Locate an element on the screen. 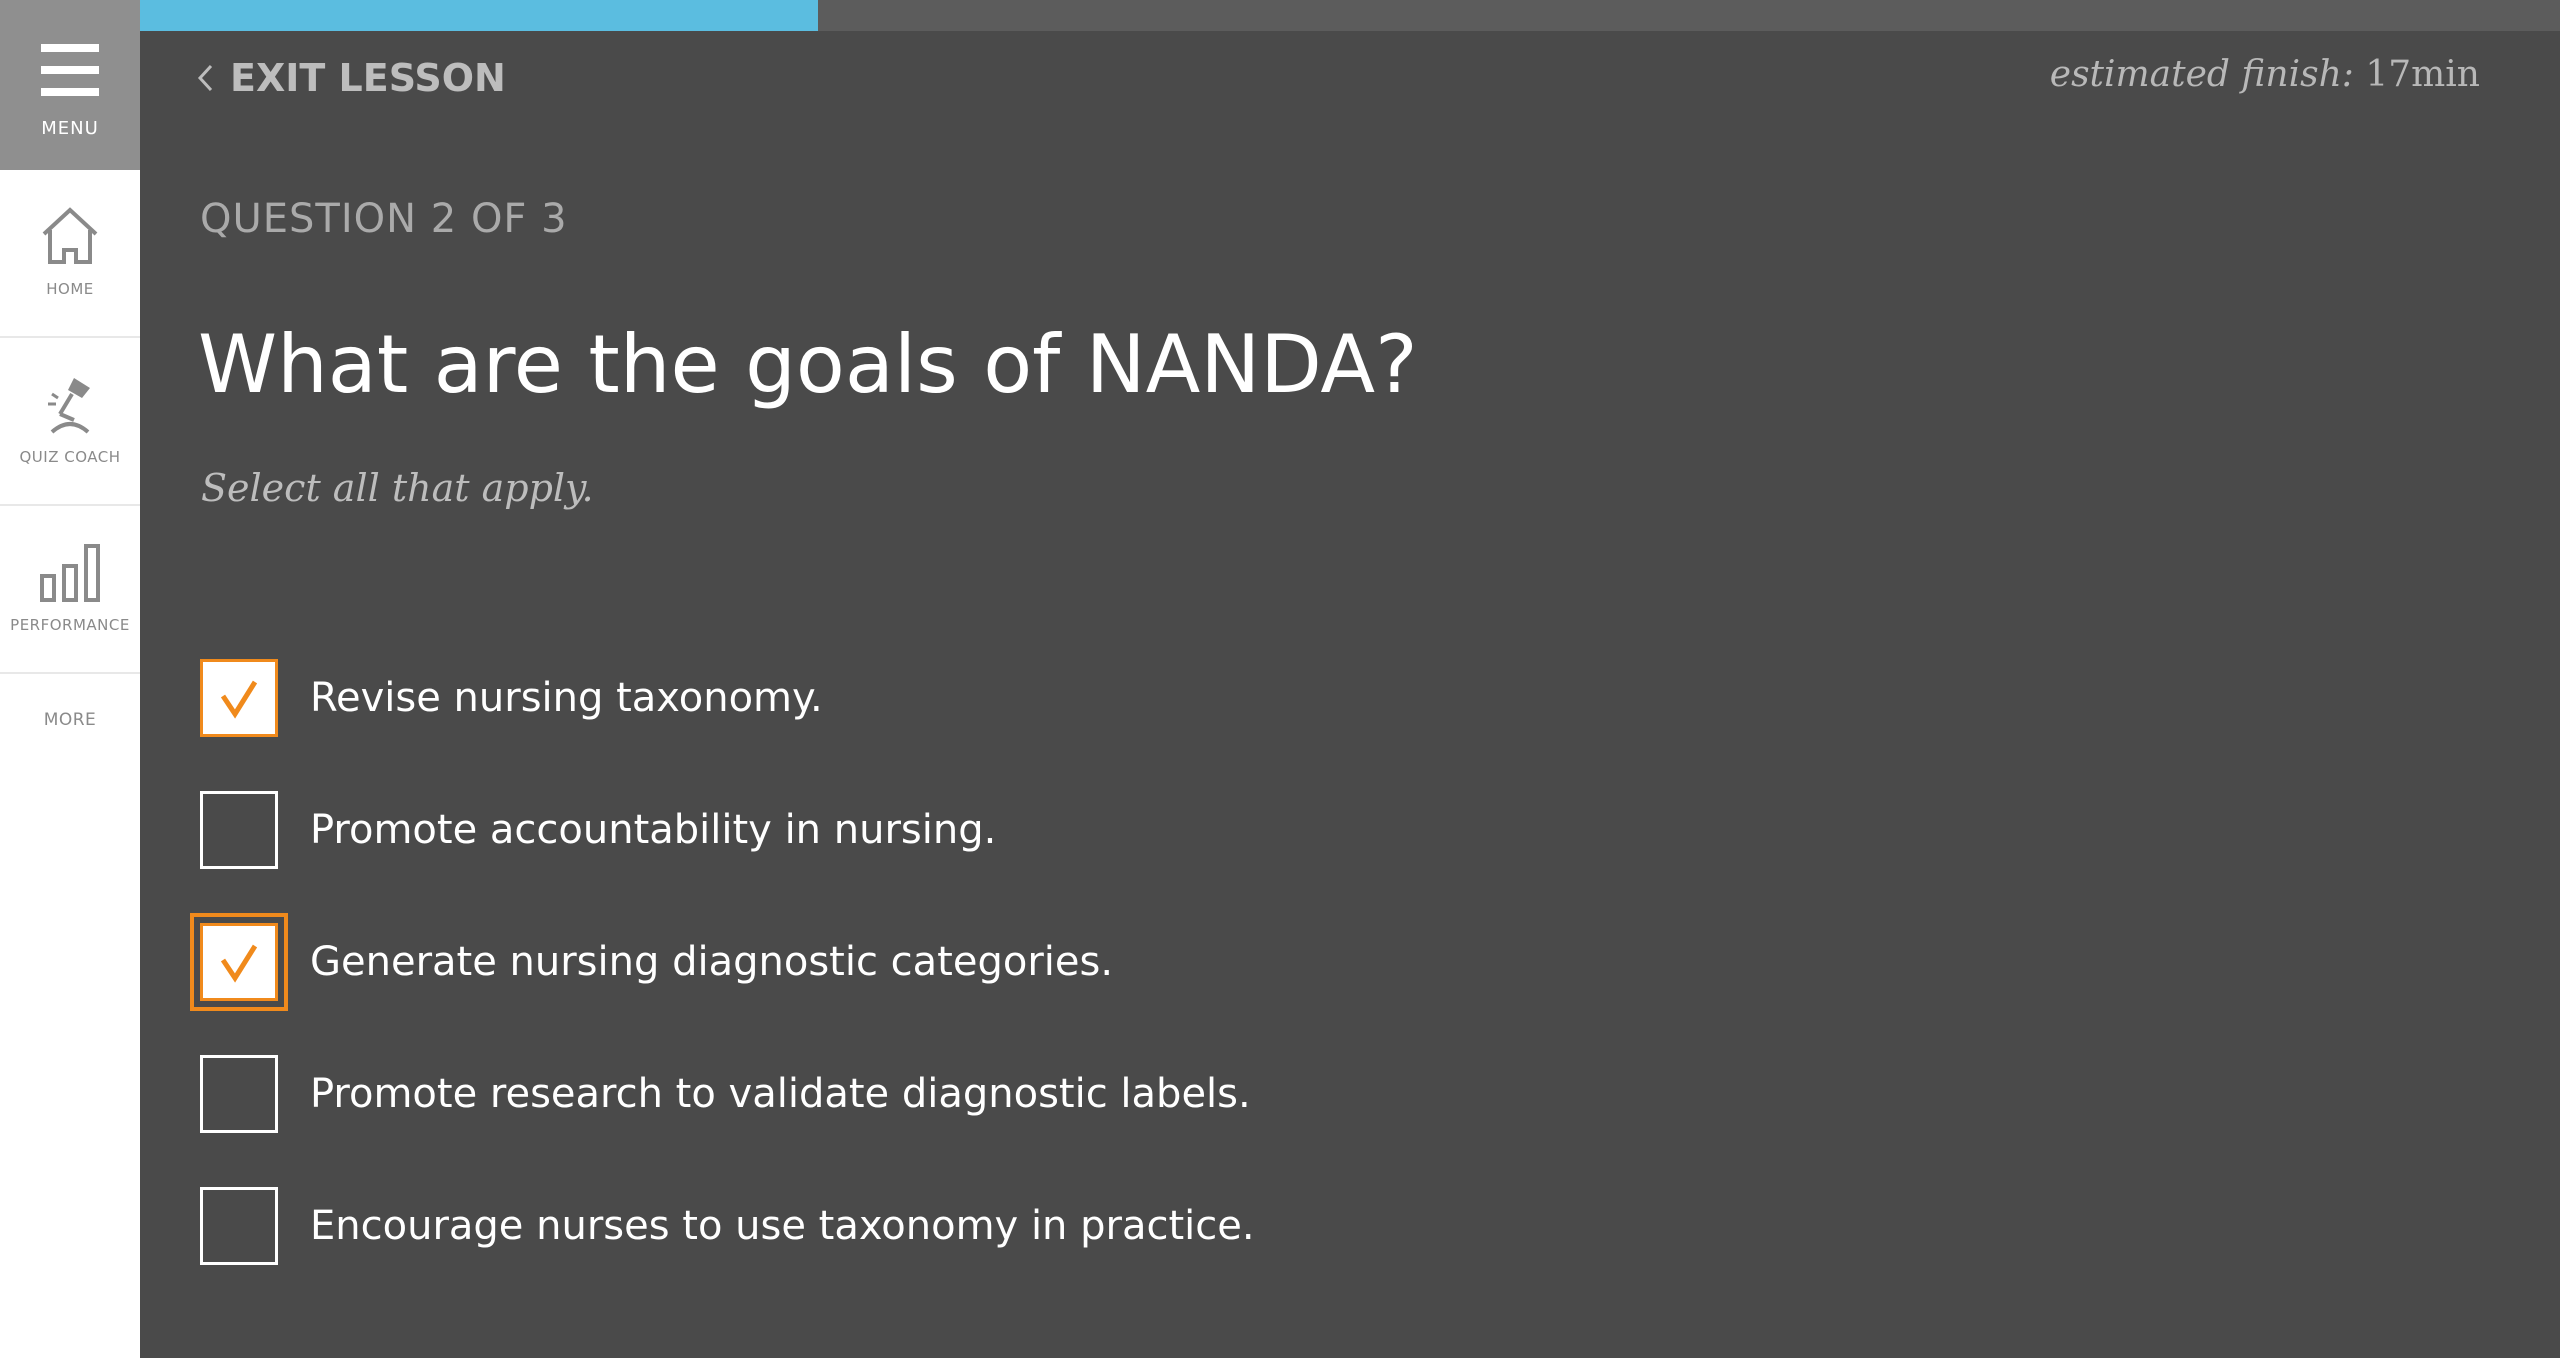  answer-option: Generate nursing diagnostic categories. is located at coordinates (895, 962).